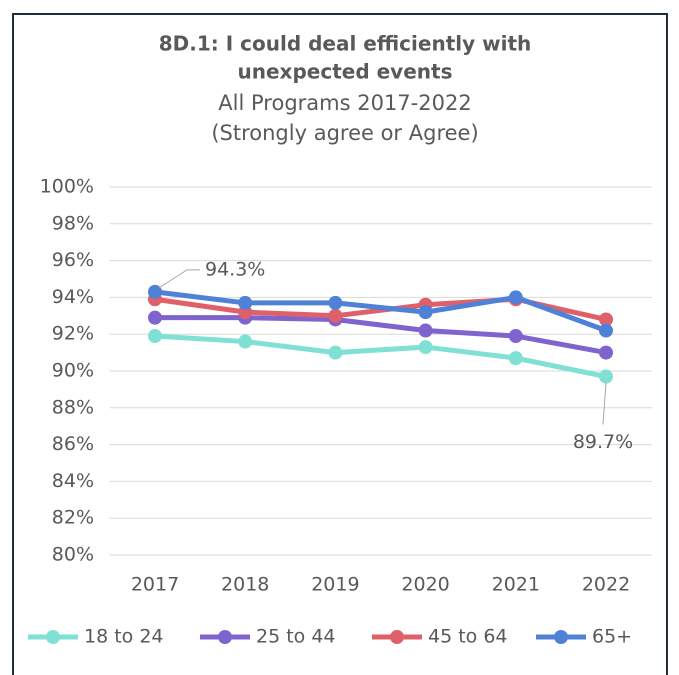 The width and height of the screenshot is (679, 675). Describe the element at coordinates (124, 637) in the screenshot. I see `legend-label: 18 to 24` at that location.